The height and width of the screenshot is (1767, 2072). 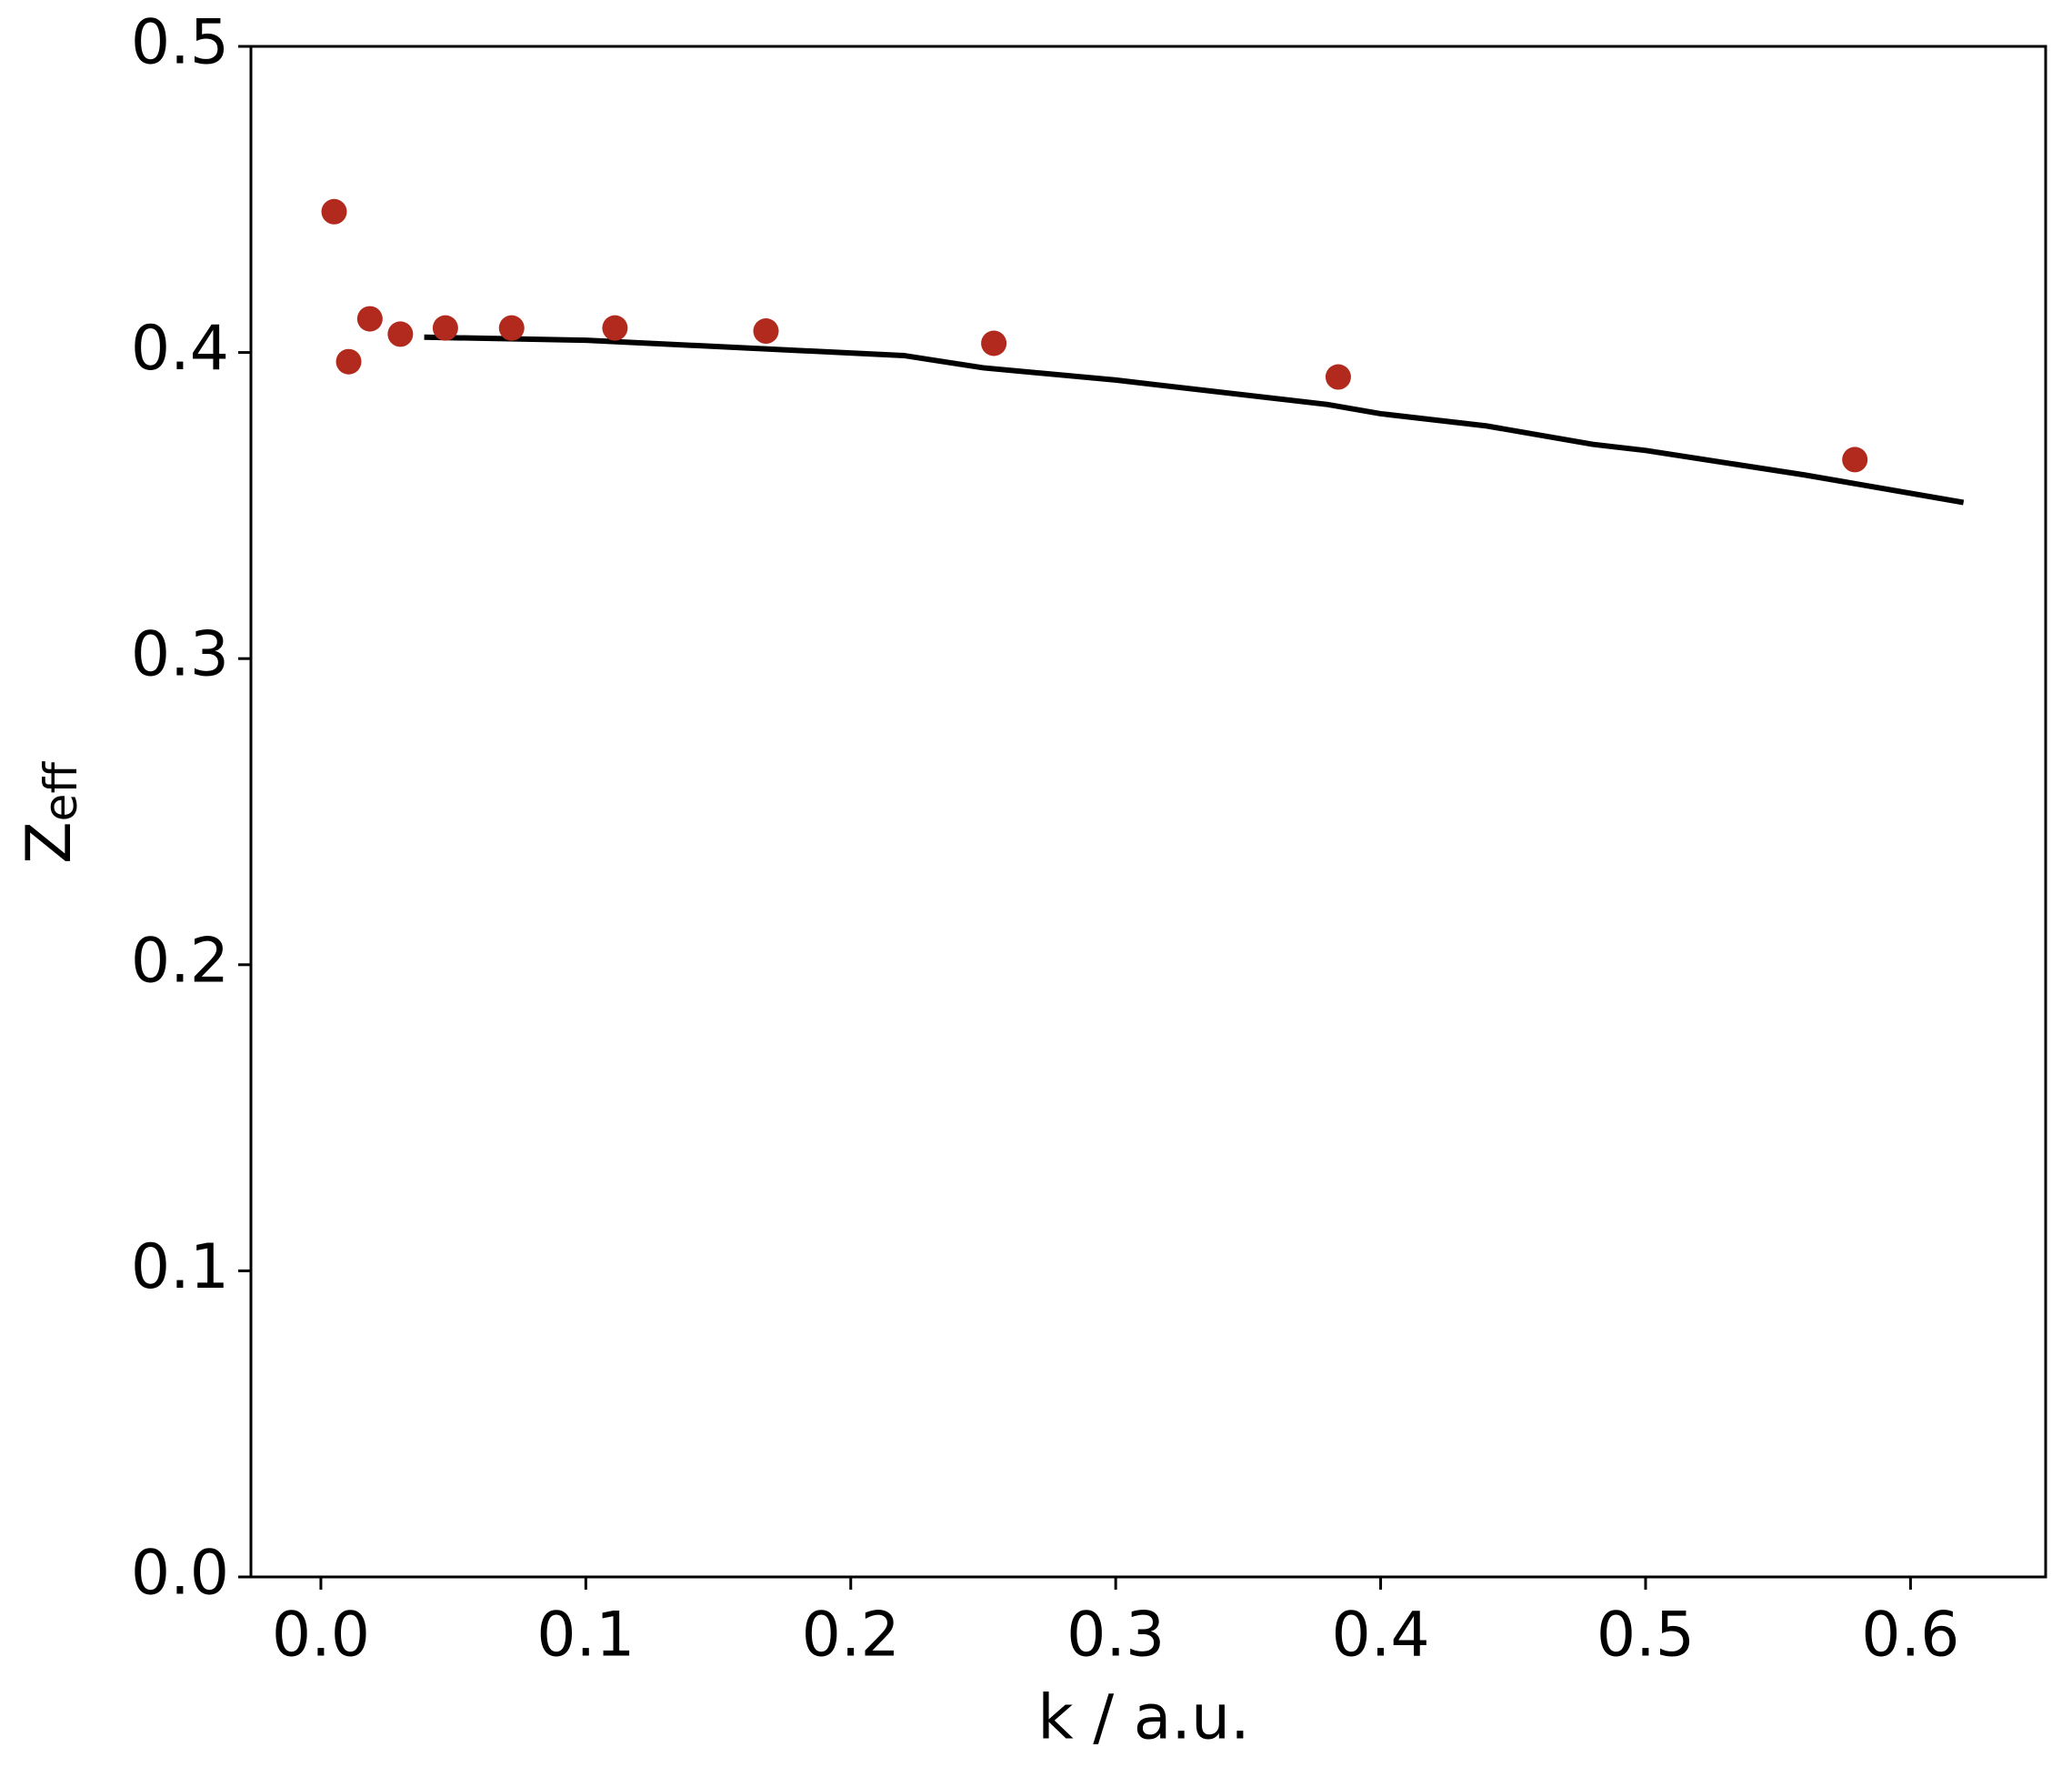 What do you see at coordinates (180, 961) in the screenshot?
I see `y-tick-label: 0.2` at bounding box center [180, 961].